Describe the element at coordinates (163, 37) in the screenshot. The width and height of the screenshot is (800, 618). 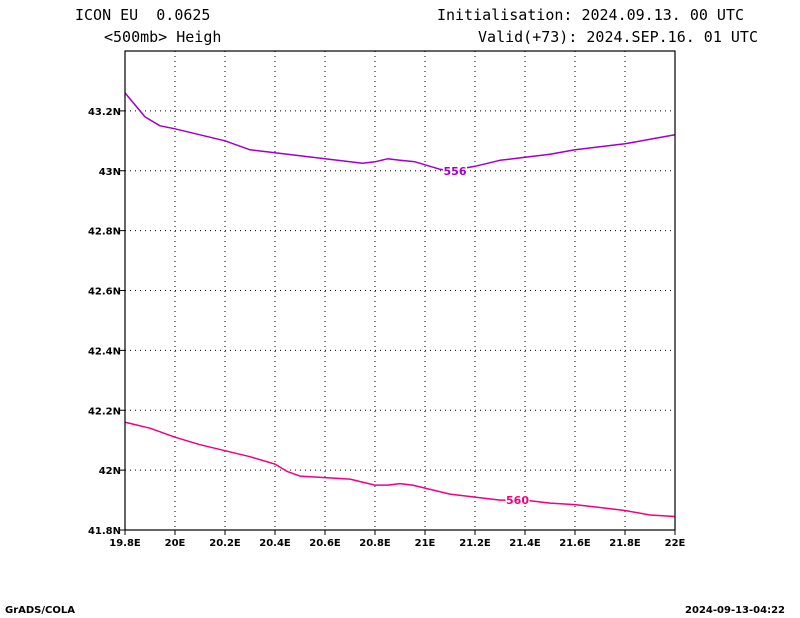
I see `field-title: <500mb> Heigh` at that location.